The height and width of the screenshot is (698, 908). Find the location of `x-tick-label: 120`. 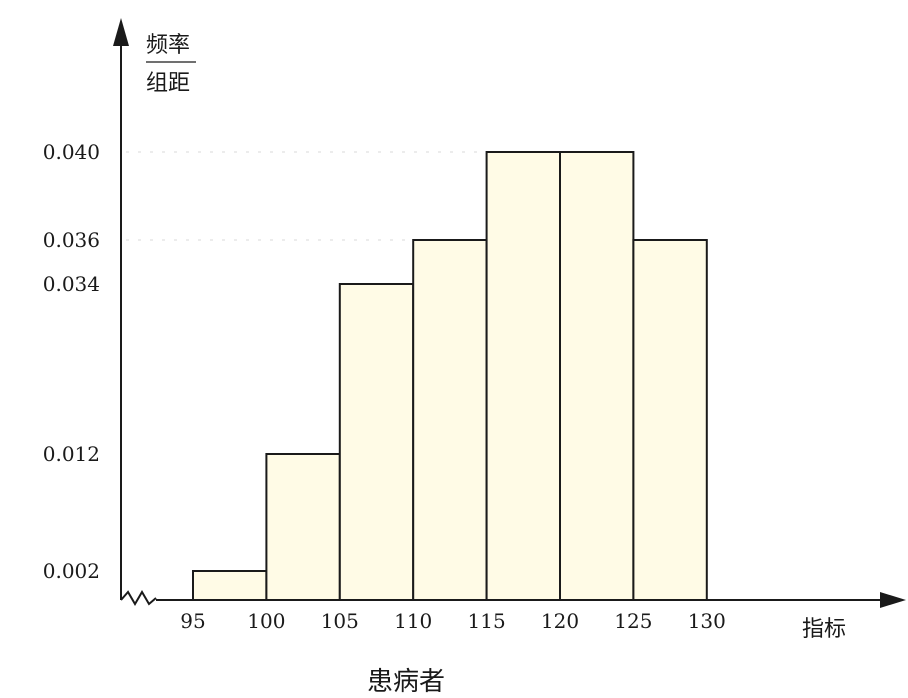

x-tick-label: 120 is located at coordinates (560, 621).